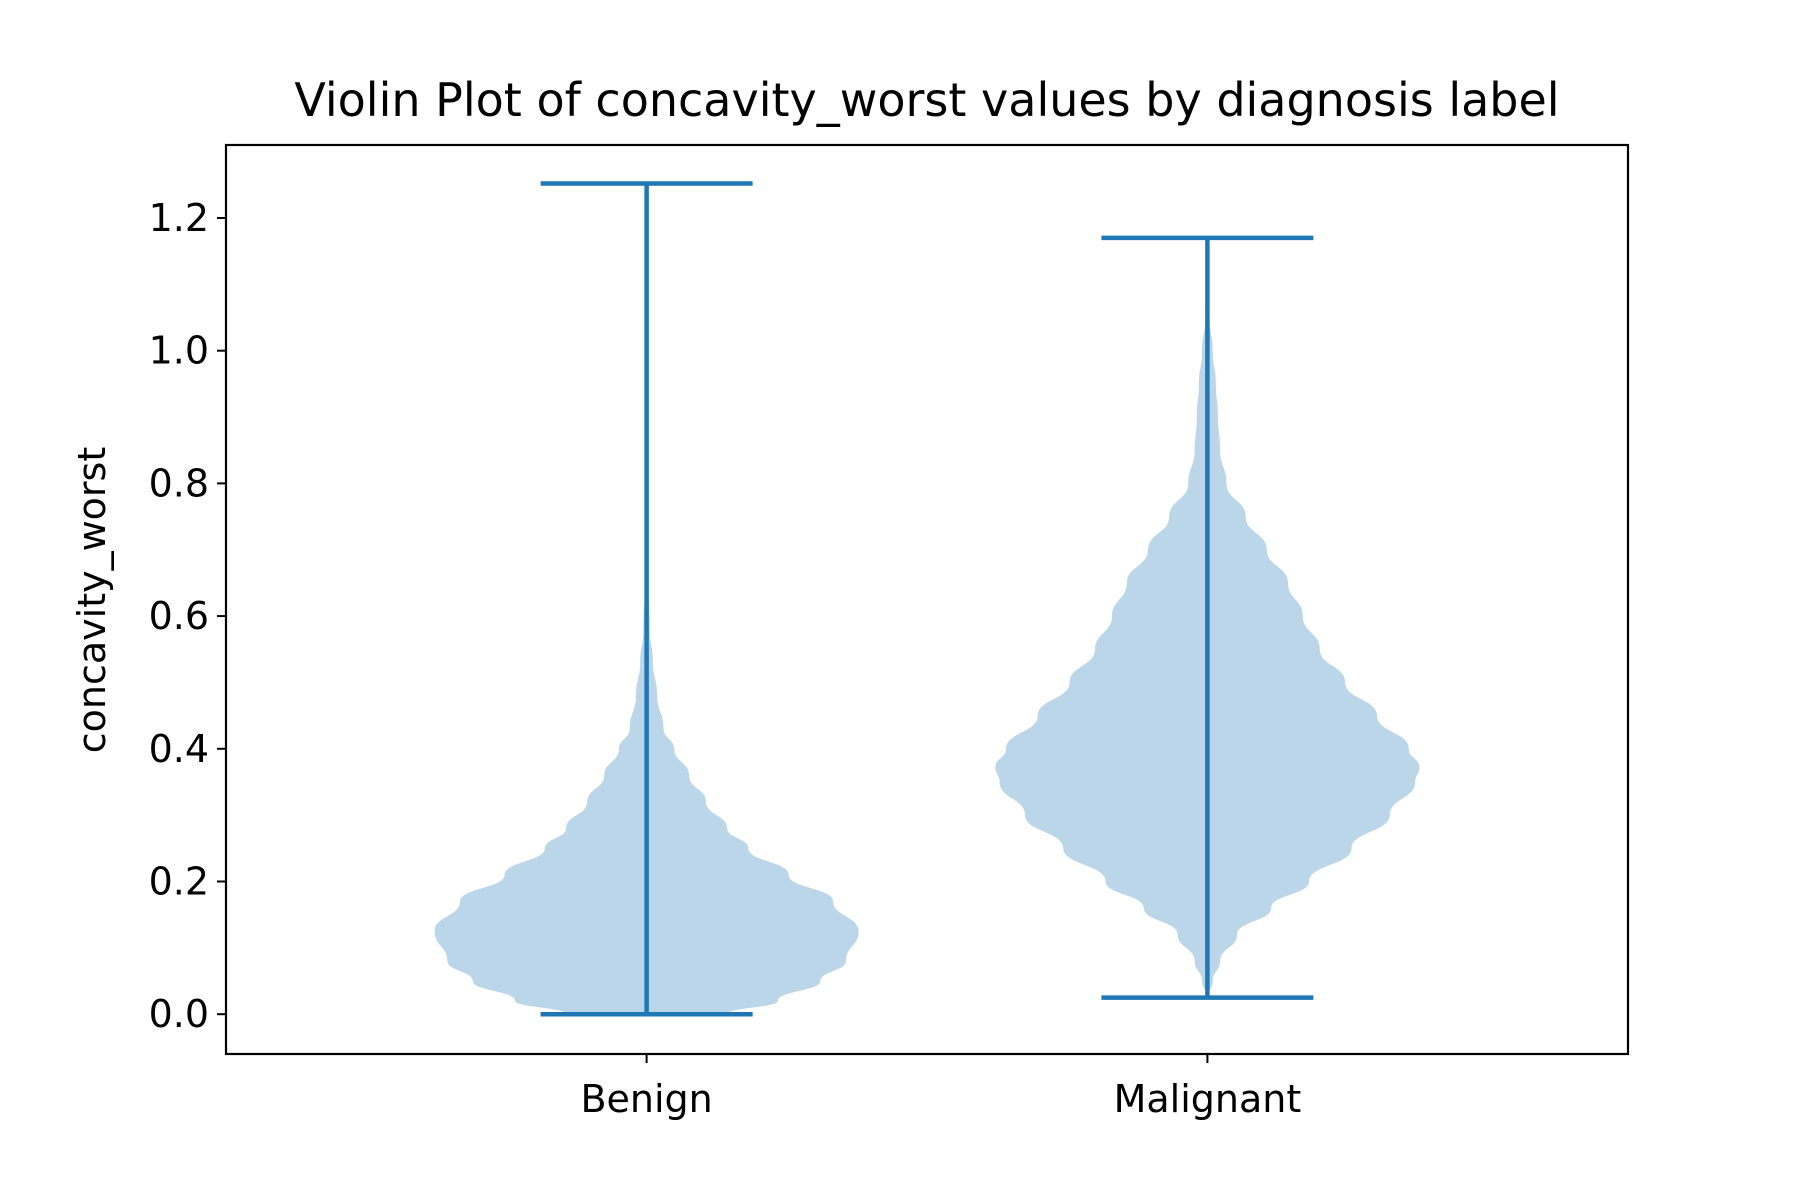  What do you see at coordinates (940, 1087) in the screenshot?
I see `x-axis: Benign Malignant` at bounding box center [940, 1087].